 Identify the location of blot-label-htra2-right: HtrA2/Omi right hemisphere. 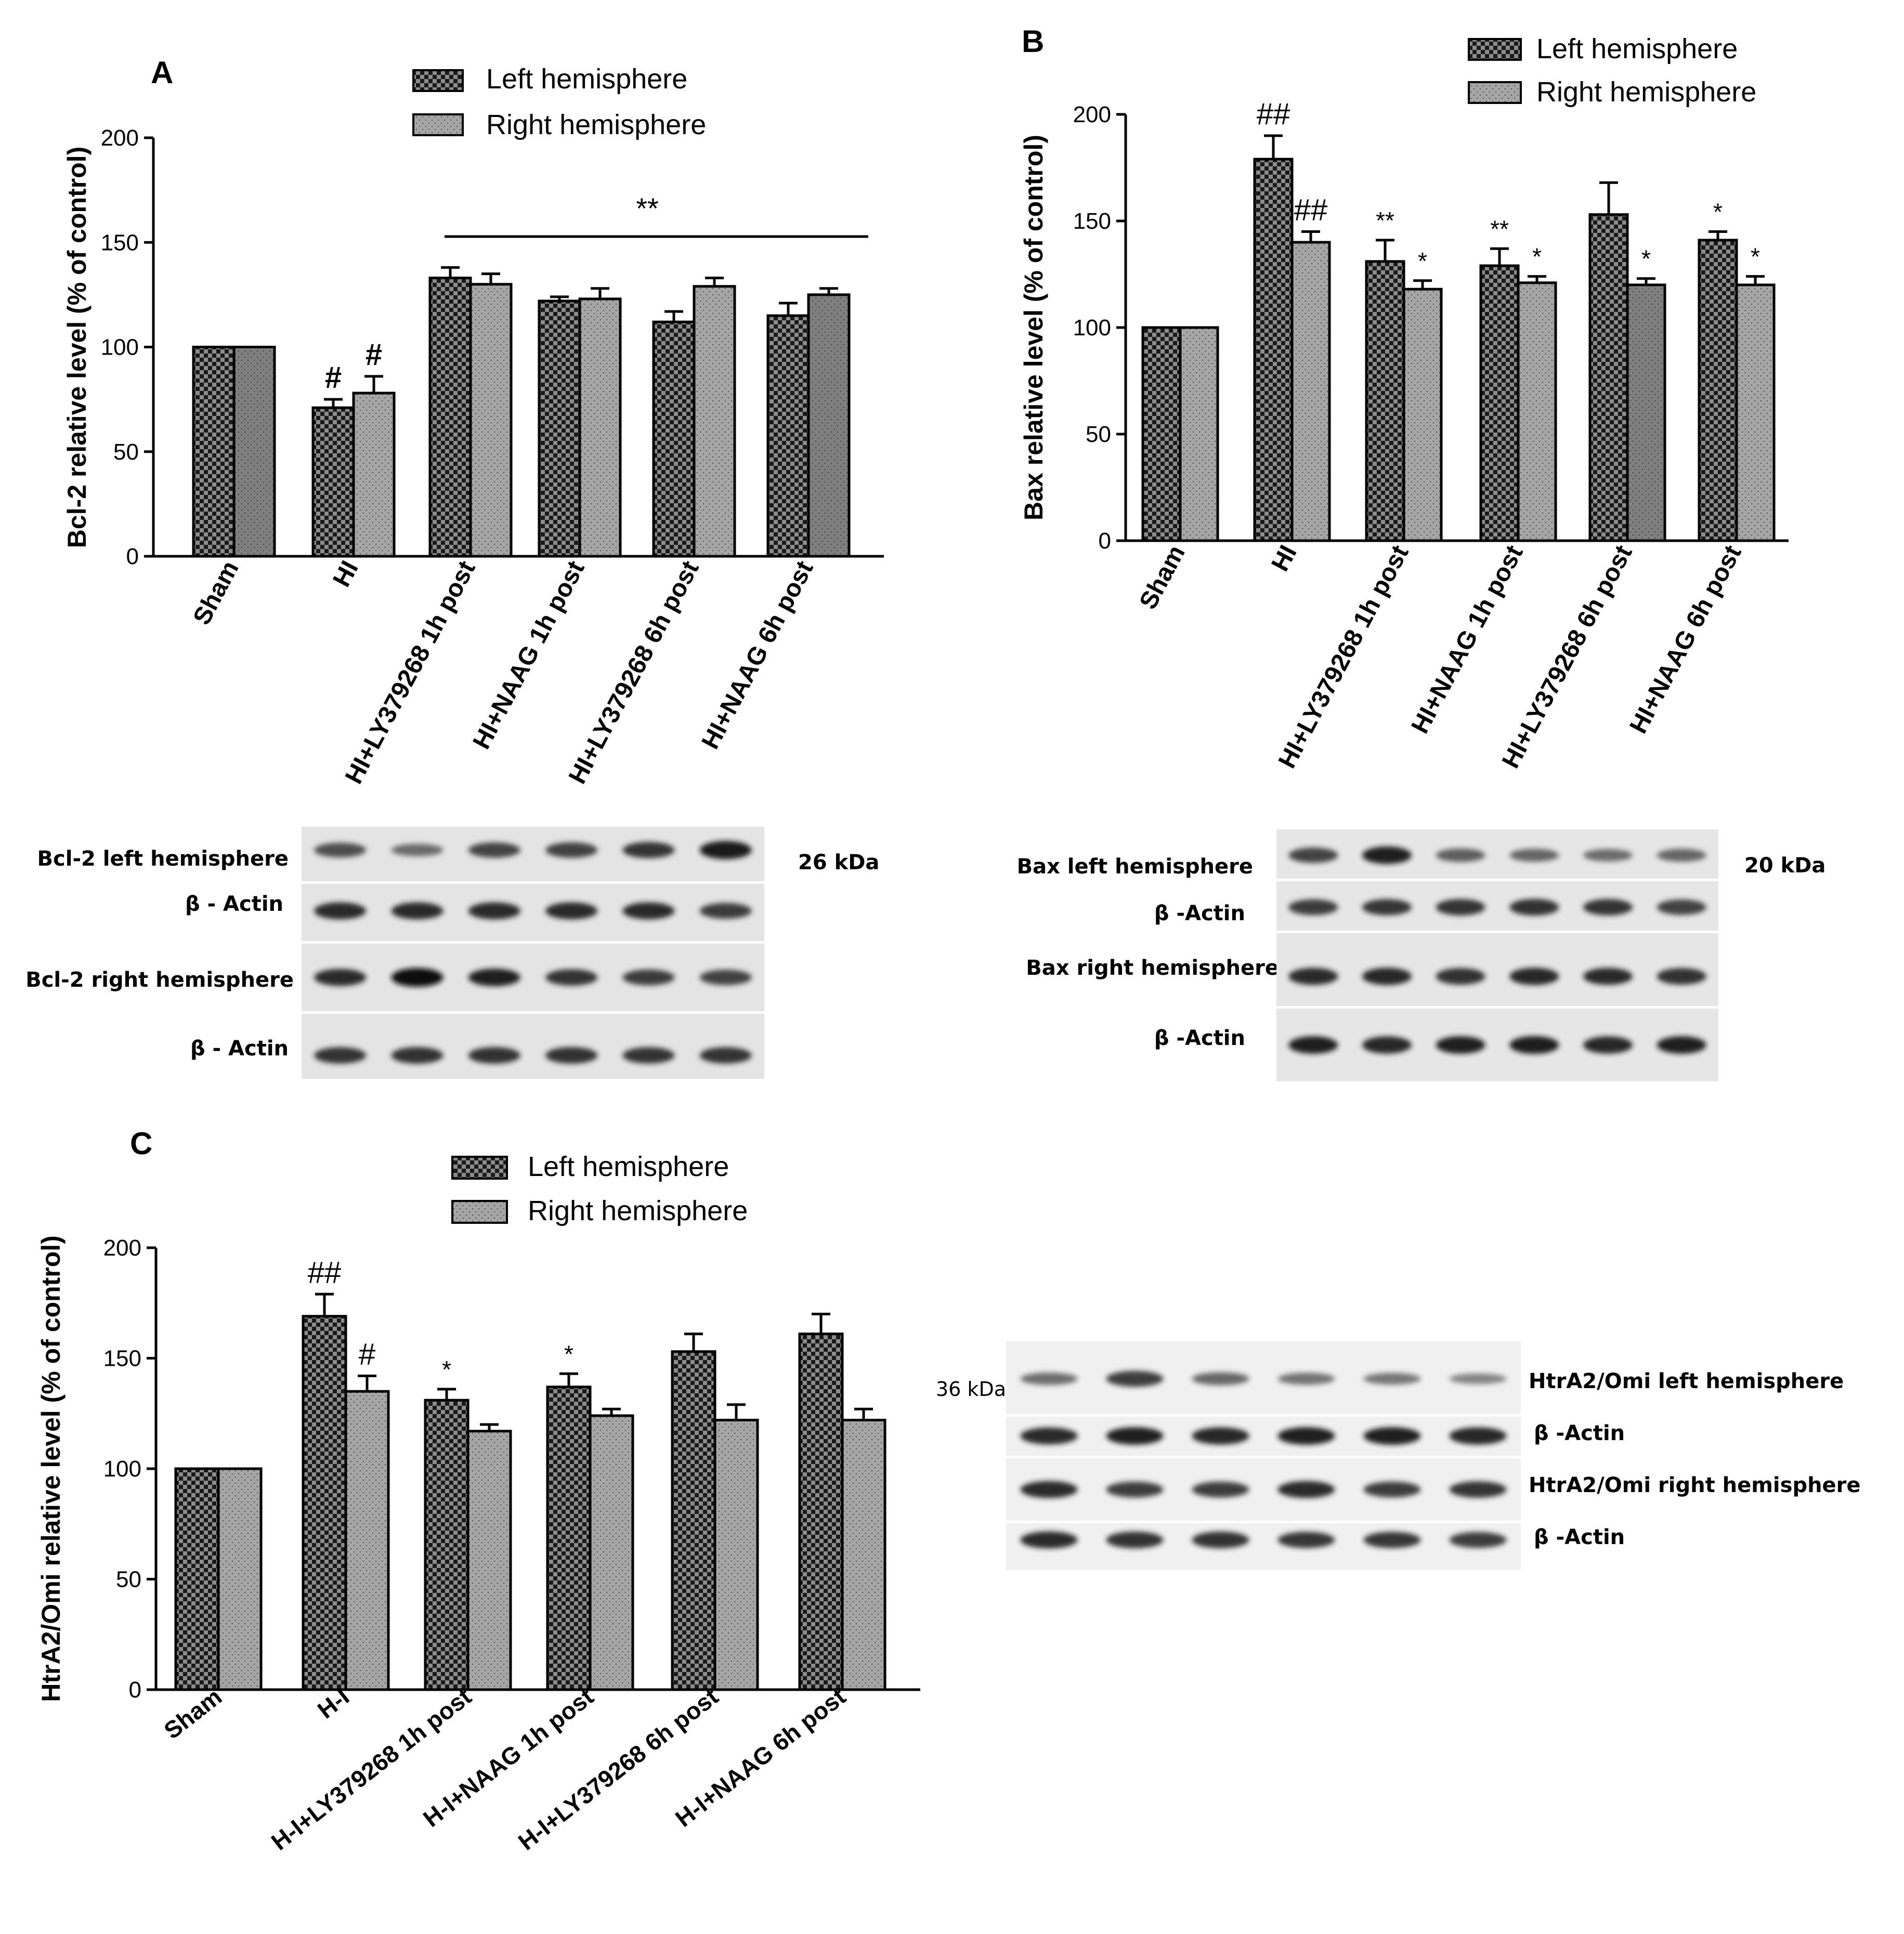
(1695, 1485).